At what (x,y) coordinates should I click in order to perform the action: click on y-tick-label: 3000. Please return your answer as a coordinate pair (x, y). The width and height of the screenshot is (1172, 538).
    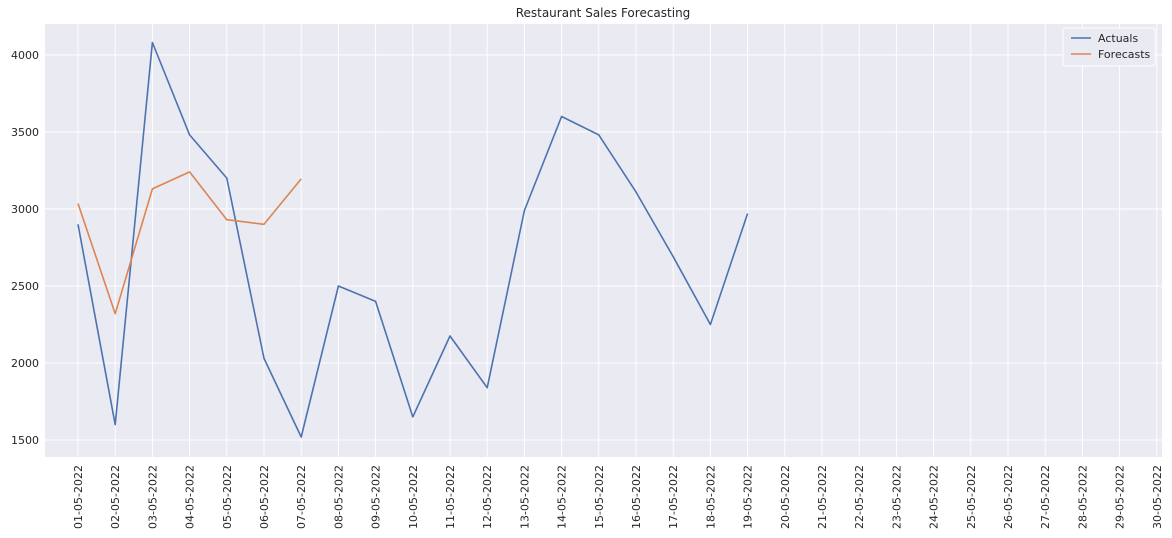
    Looking at the image, I should click on (25, 209).